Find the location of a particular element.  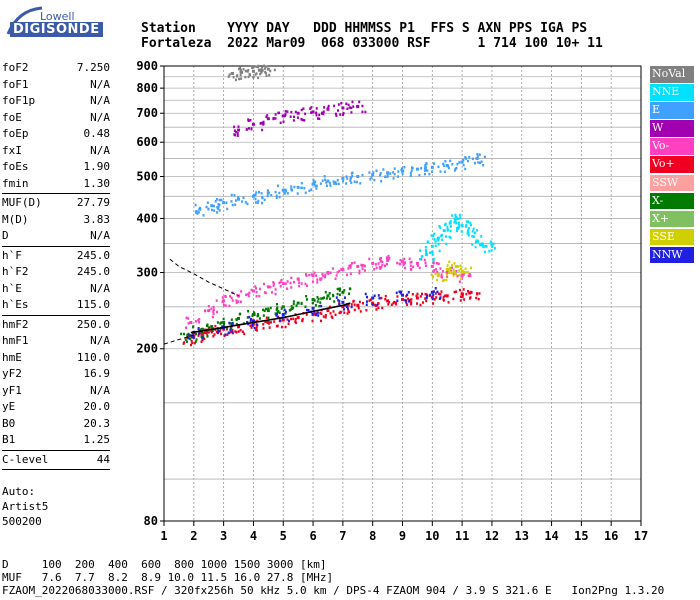

param-label: h`F2 is located at coordinates (15, 271).